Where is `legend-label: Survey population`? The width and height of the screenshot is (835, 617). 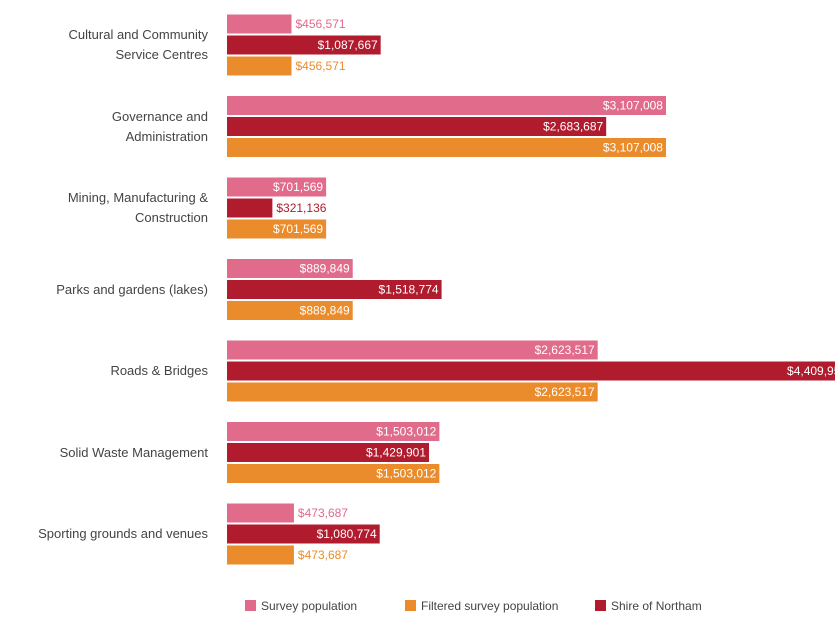
legend-label: Survey population is located at coordinates (309, 606).